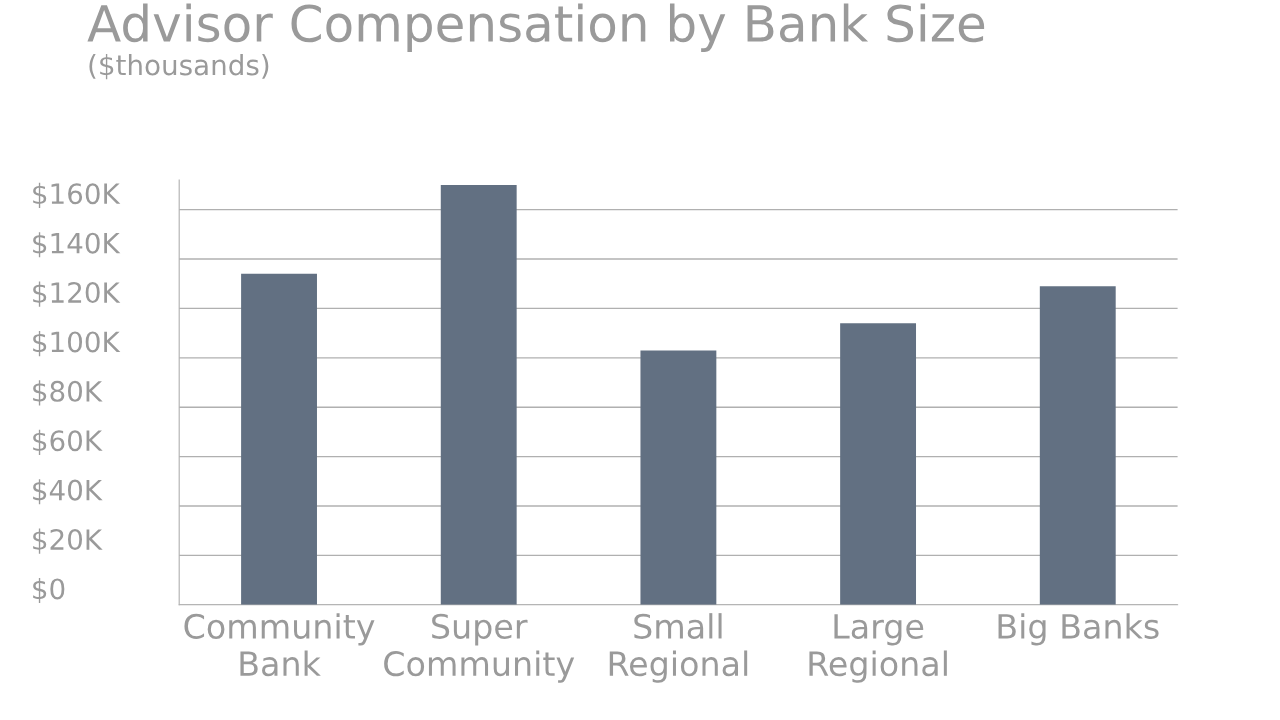  I want to click on y-tick-label: $100K, so click(77, 343).